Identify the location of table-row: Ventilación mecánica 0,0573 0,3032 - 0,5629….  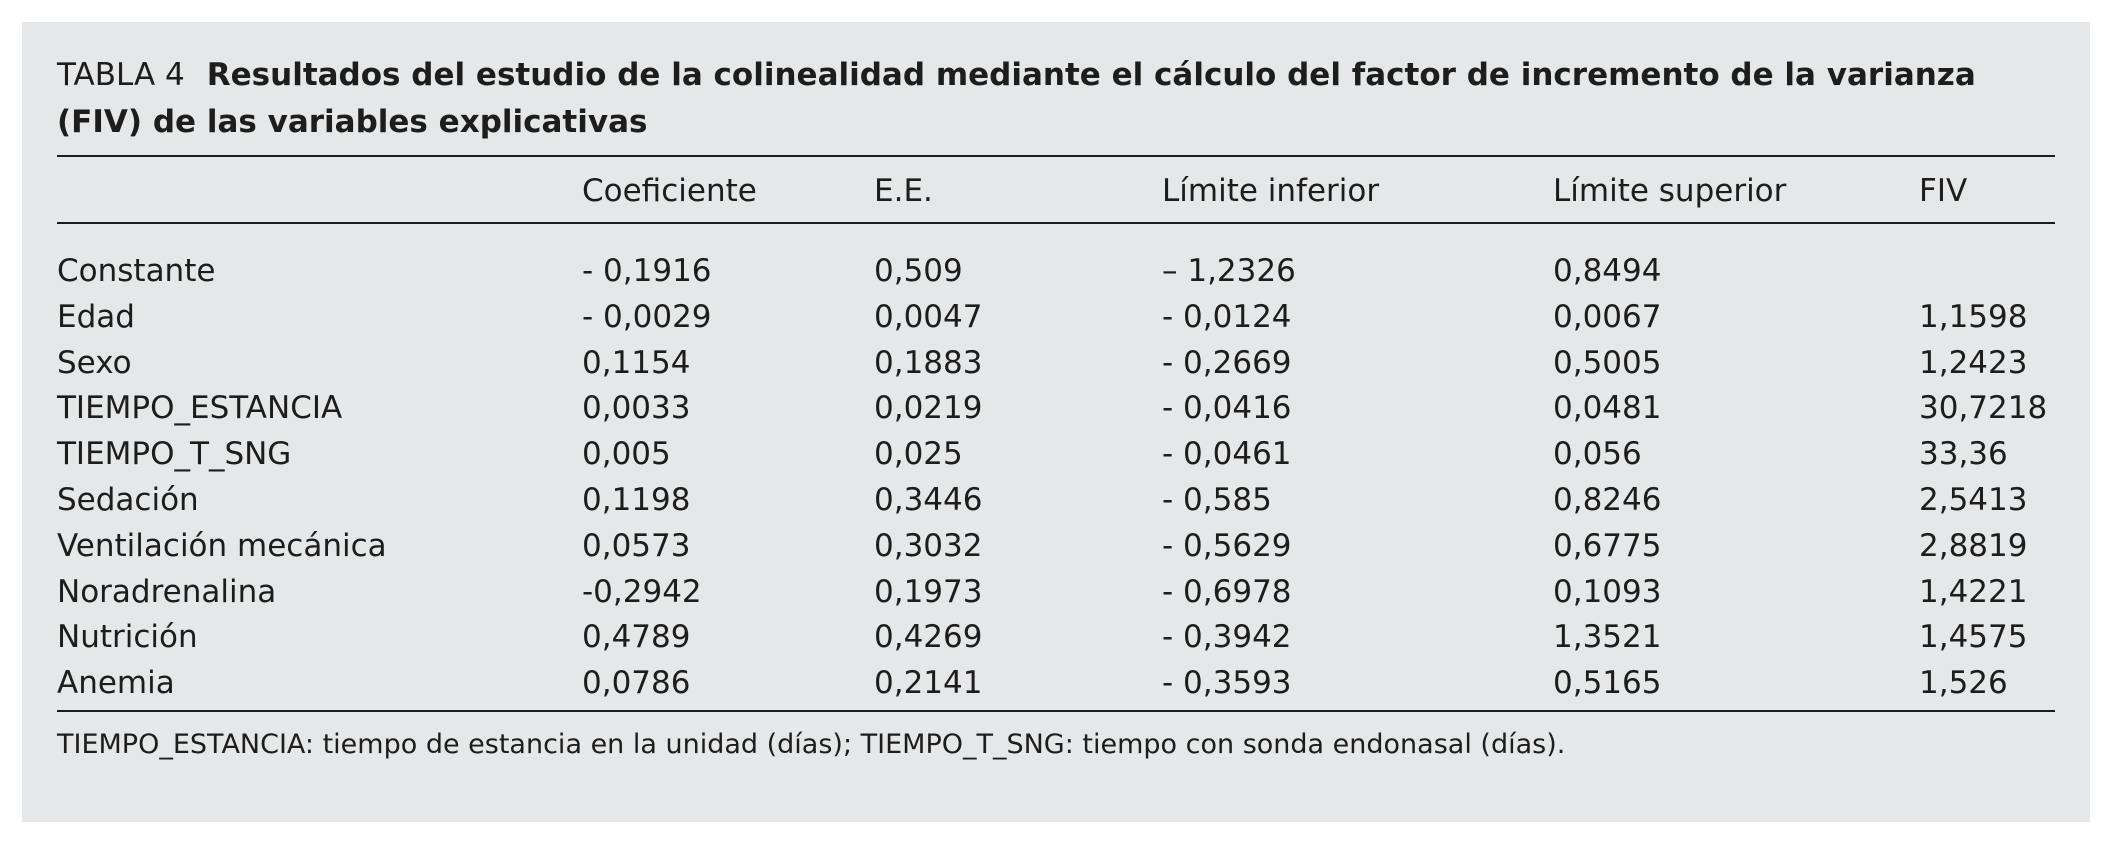
(1056, 546).